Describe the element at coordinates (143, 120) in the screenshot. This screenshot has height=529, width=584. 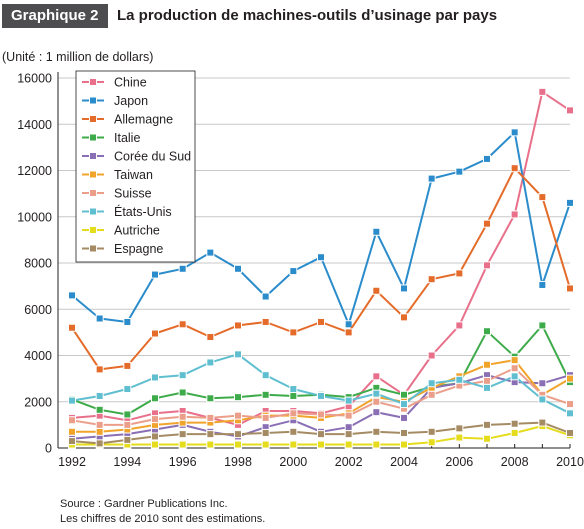
I see `legend-label: Allemagne` at that location.